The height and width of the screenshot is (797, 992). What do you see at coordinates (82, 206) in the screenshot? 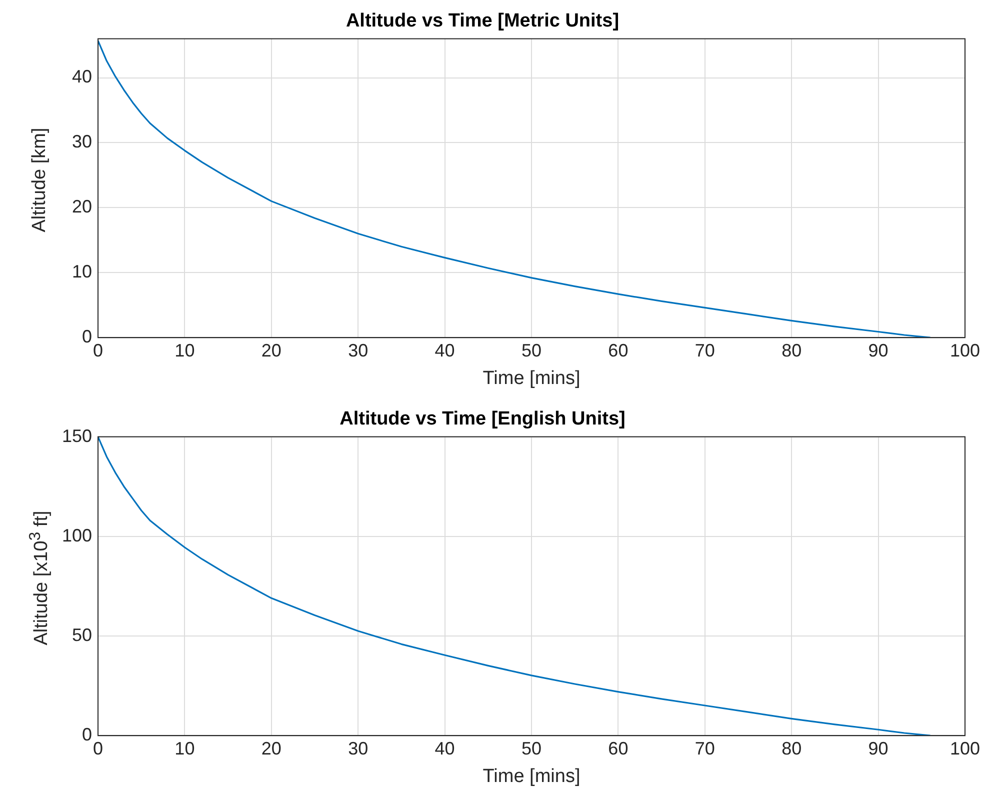
I see `y-tick-label: 20` at bounding box center [82, 206].